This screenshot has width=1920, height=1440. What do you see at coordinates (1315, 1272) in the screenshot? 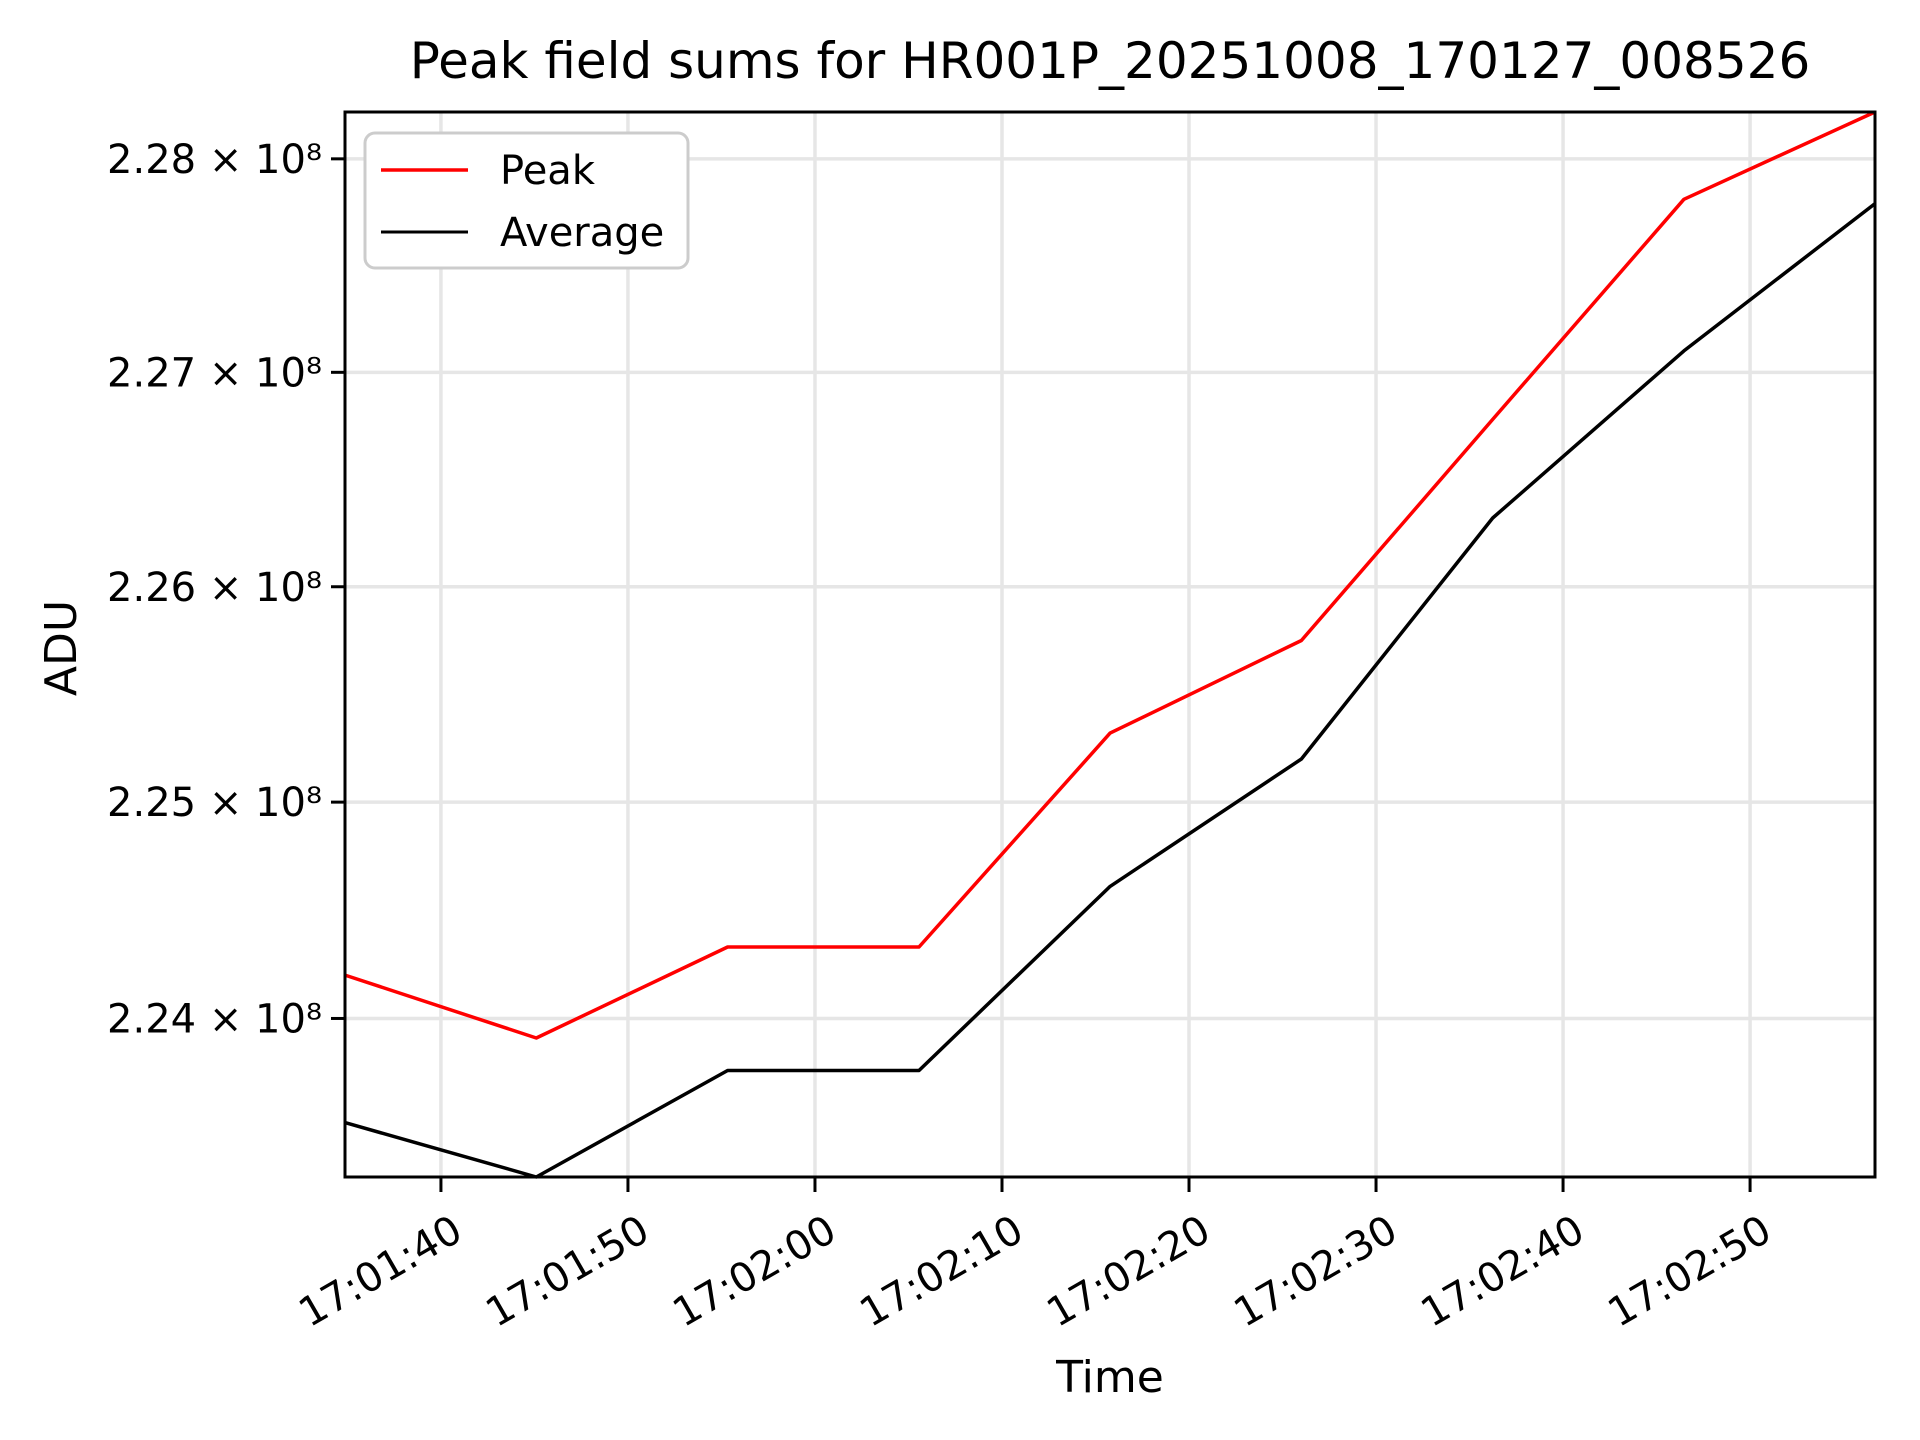
I see `x-tick-label: 17:02:30` at bounding box center [1315, 1272].